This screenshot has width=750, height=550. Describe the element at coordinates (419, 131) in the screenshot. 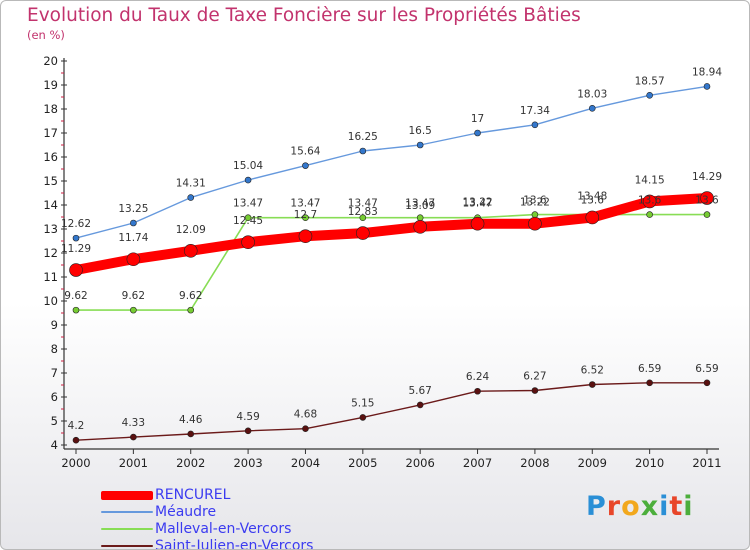

I see `data-label: 16.5` at that location.